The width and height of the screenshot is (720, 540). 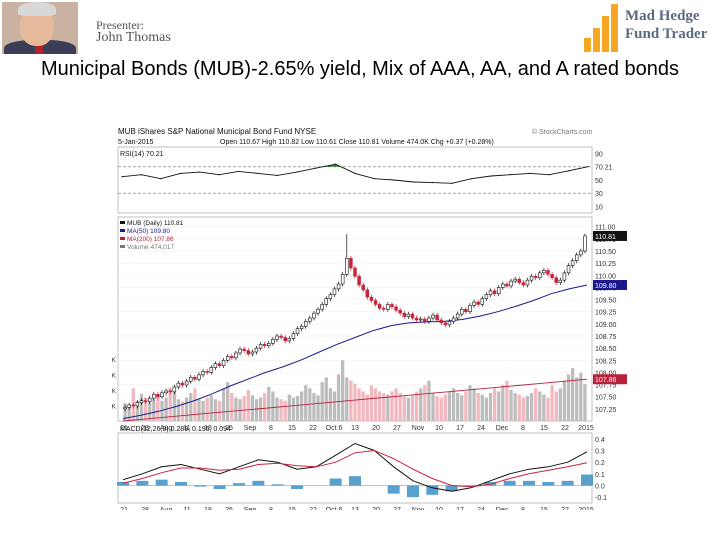 I want to click on macd-x-tick-label: 22, so click(x=565, y=508).